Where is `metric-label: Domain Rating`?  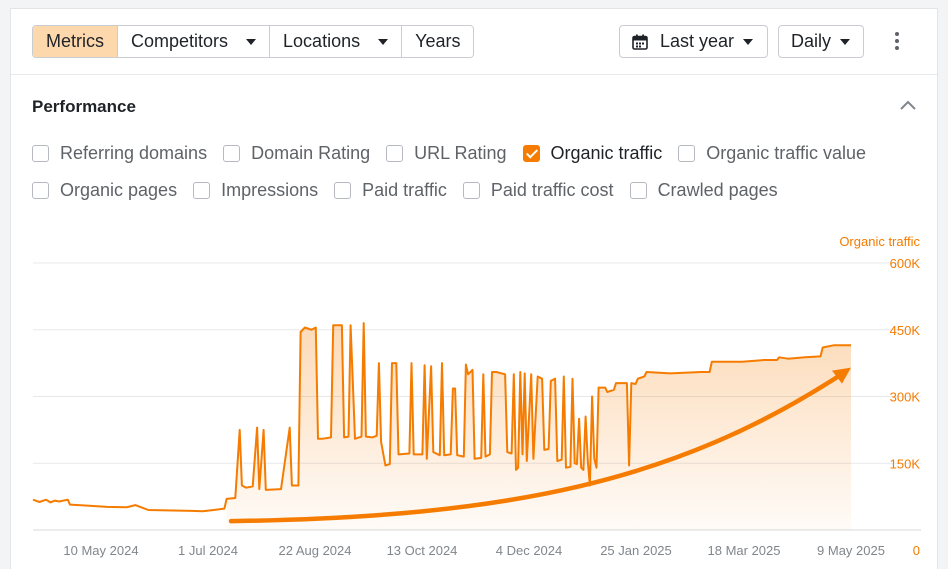
metric-label: Domain Rating is located at coordinates (311, 153).